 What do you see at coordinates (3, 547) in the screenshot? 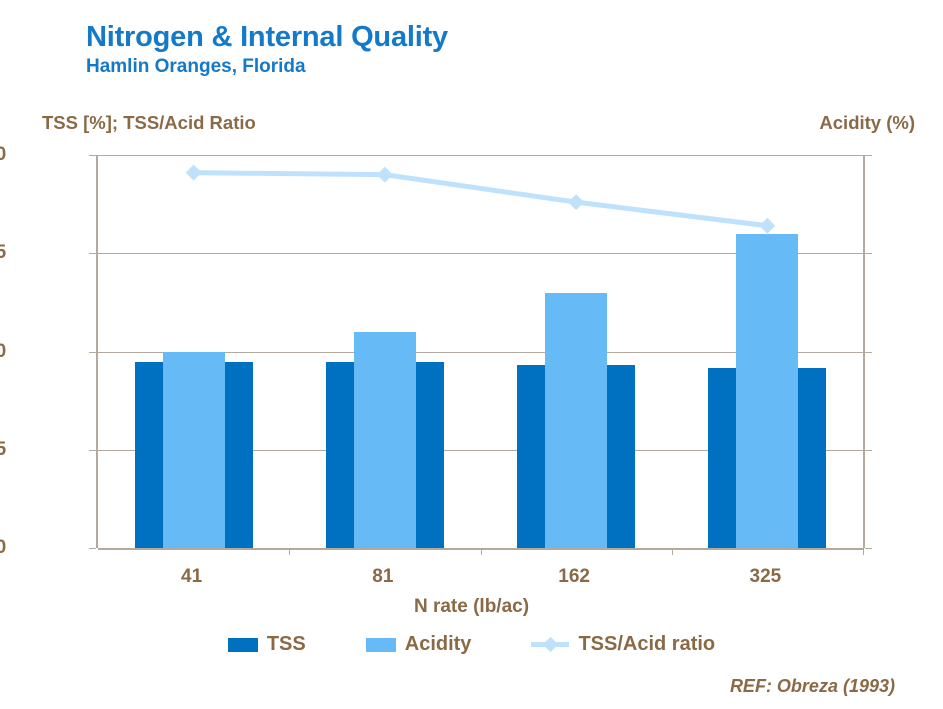
I see `left-axis-tick-label: 0` at bounding box center [3, 547].